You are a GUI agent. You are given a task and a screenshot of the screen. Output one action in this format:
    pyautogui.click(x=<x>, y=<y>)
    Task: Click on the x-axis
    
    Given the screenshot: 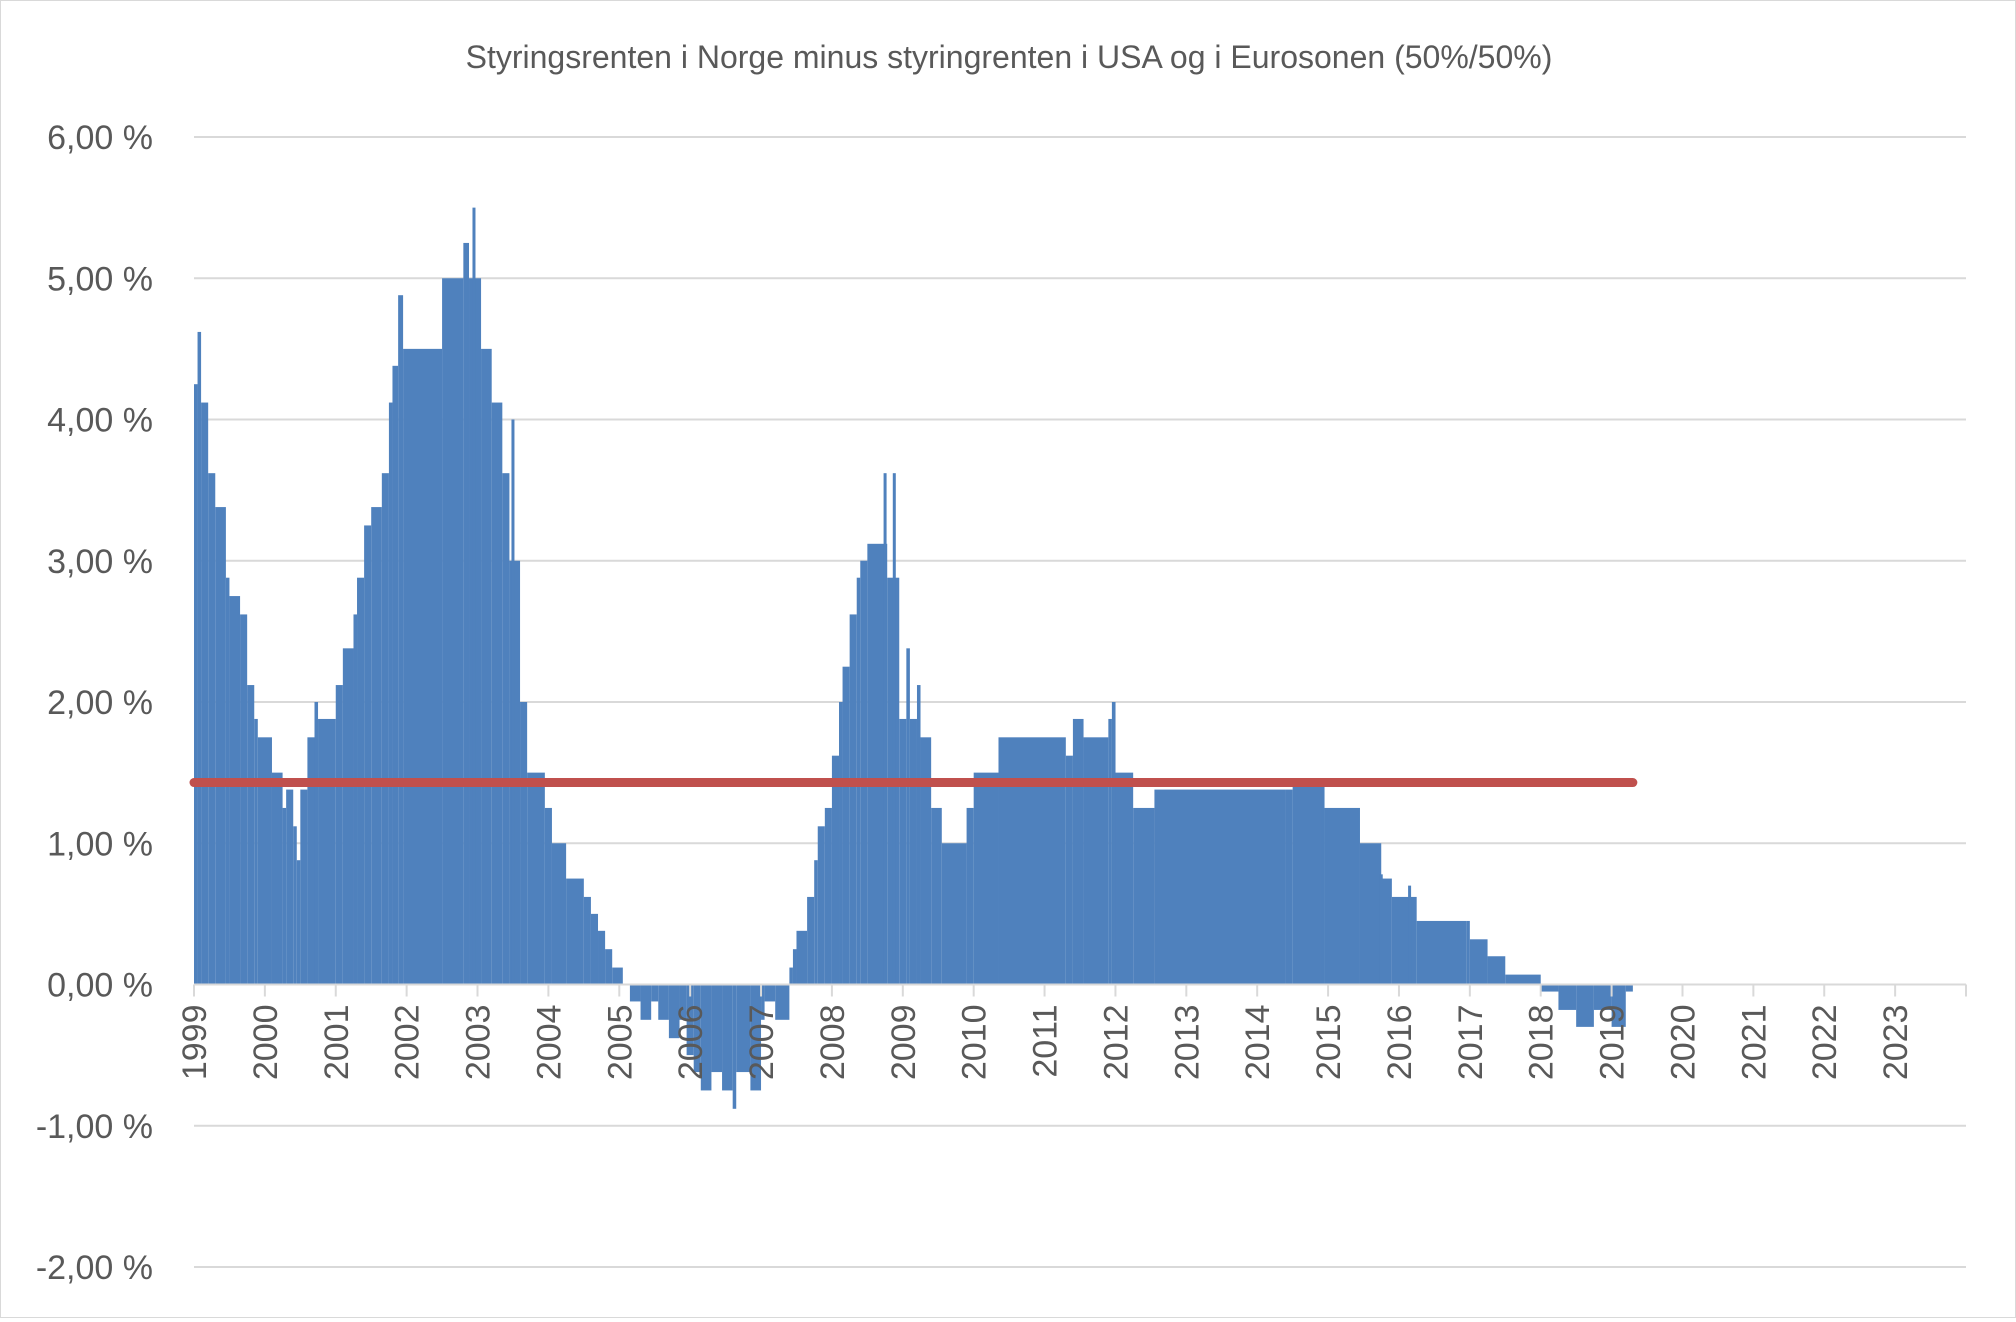 What is the action you would take?
    pyautogui.click(x=1080, y=990)
    